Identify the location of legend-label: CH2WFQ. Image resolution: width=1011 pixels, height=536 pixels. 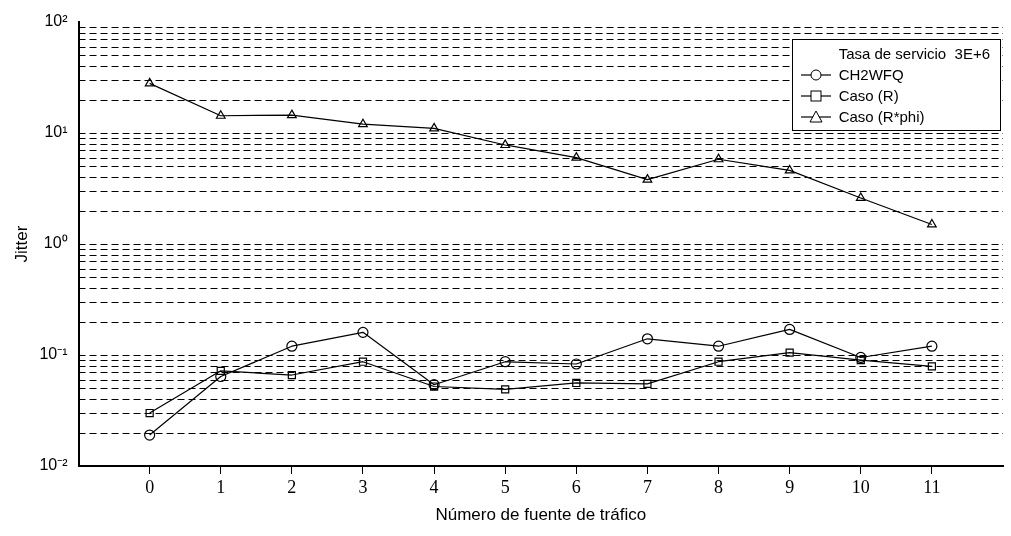
(871, 75).